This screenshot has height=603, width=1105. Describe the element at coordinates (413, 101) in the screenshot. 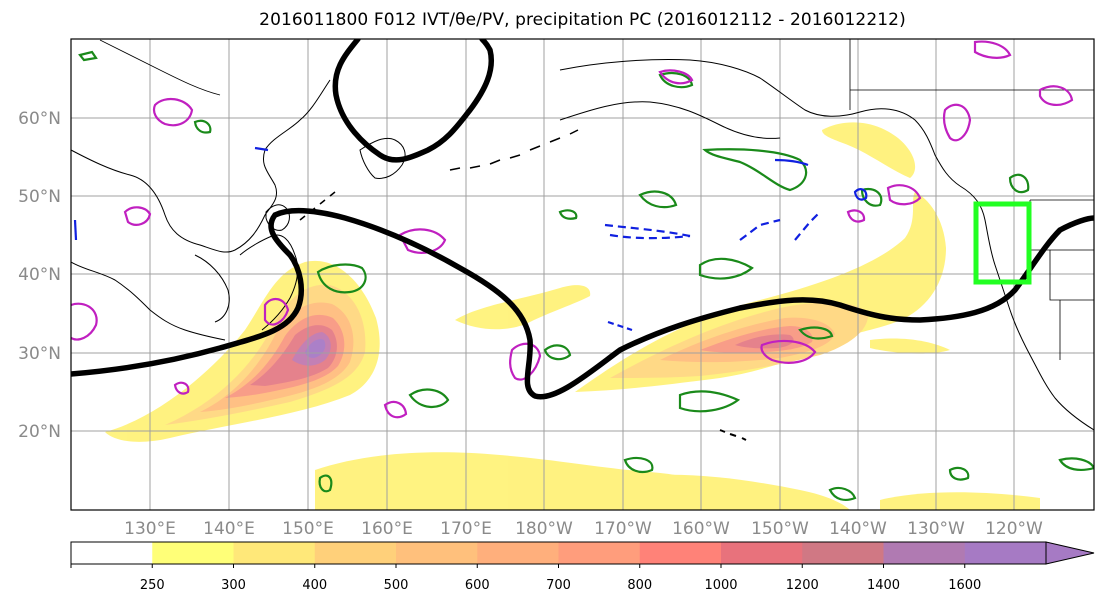

I see `trough-line-north` at that location.